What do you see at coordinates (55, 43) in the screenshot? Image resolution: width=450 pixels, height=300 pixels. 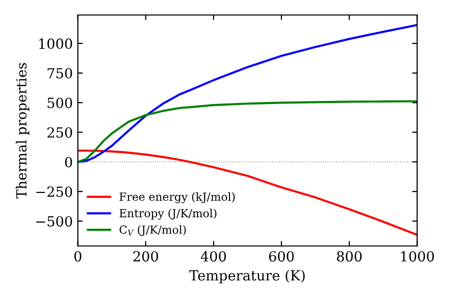 I see `y-tick-label: 1000` at bounding box center [55, 43].